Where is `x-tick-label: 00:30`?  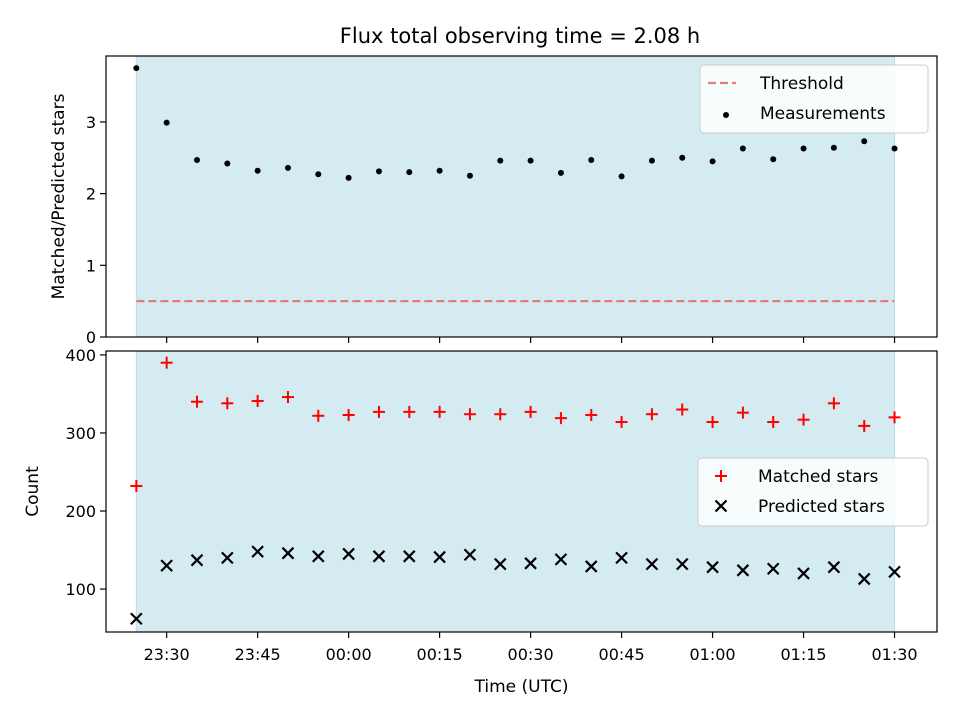
x-tick-label: 00:30 is located at coordinates (531, 654).